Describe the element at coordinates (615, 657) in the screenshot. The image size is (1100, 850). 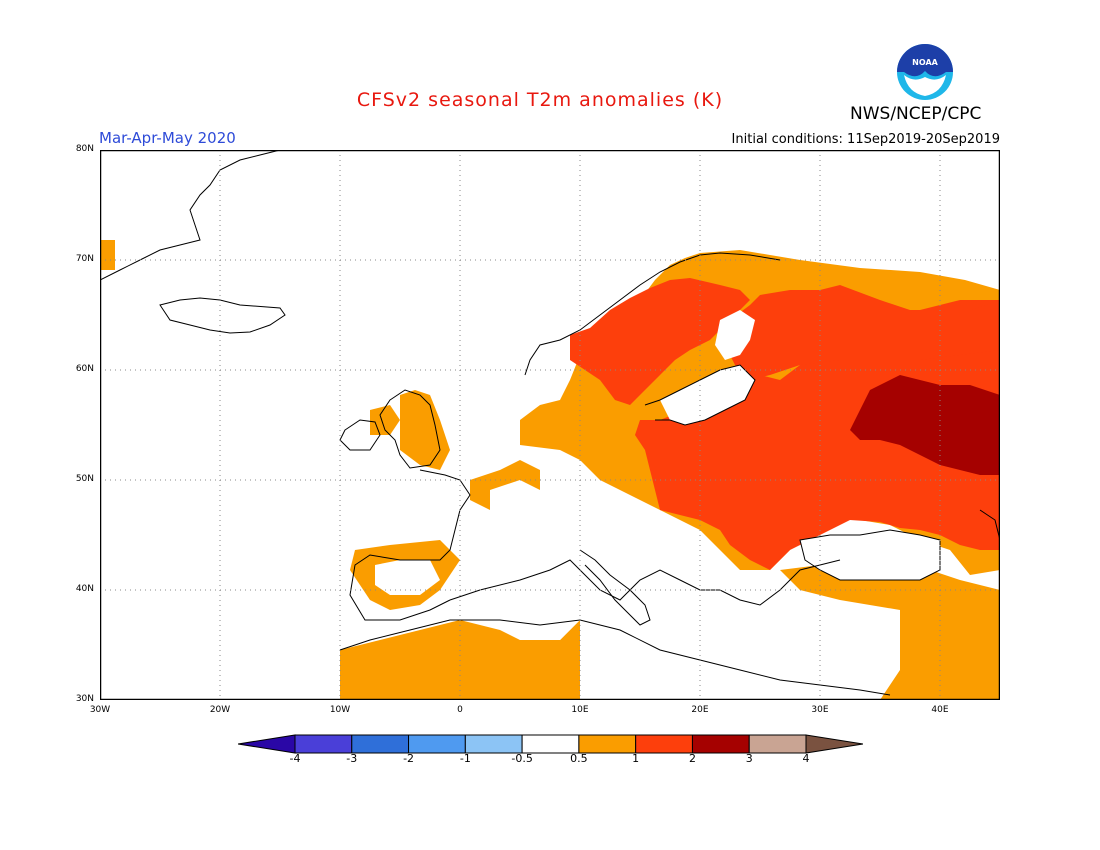
I see `north-africa-coast` at that location.